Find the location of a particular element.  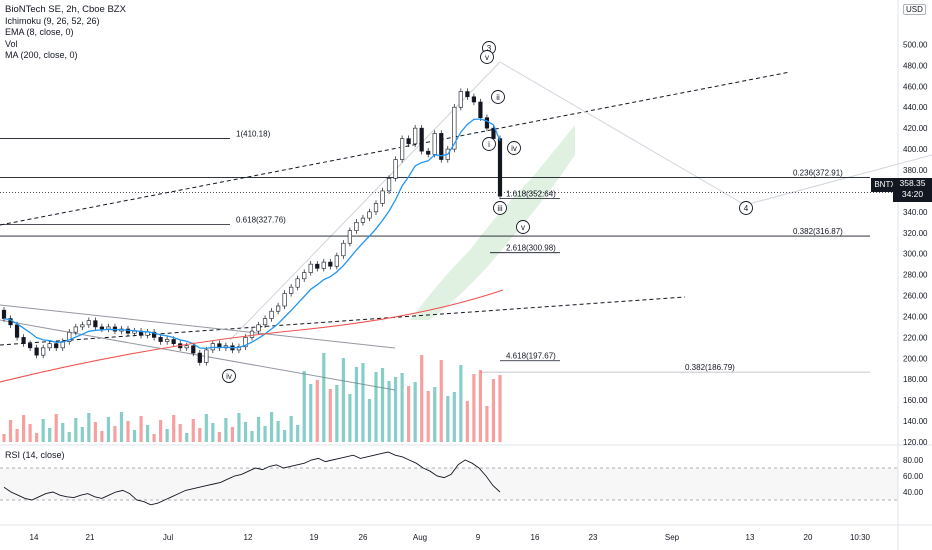

time-tick-label: Aug is located at coordinates (420, 537).